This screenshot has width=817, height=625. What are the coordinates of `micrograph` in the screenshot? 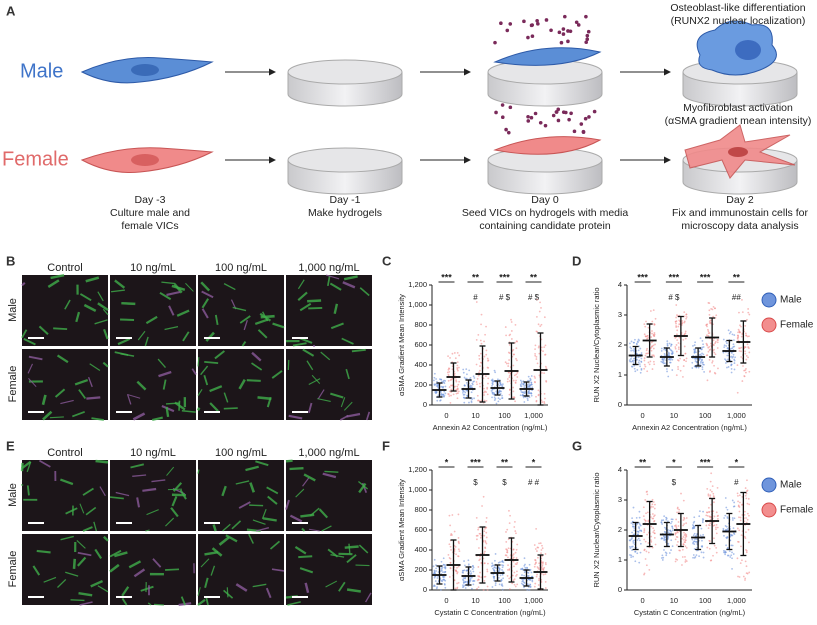 It's located at (65, 495).